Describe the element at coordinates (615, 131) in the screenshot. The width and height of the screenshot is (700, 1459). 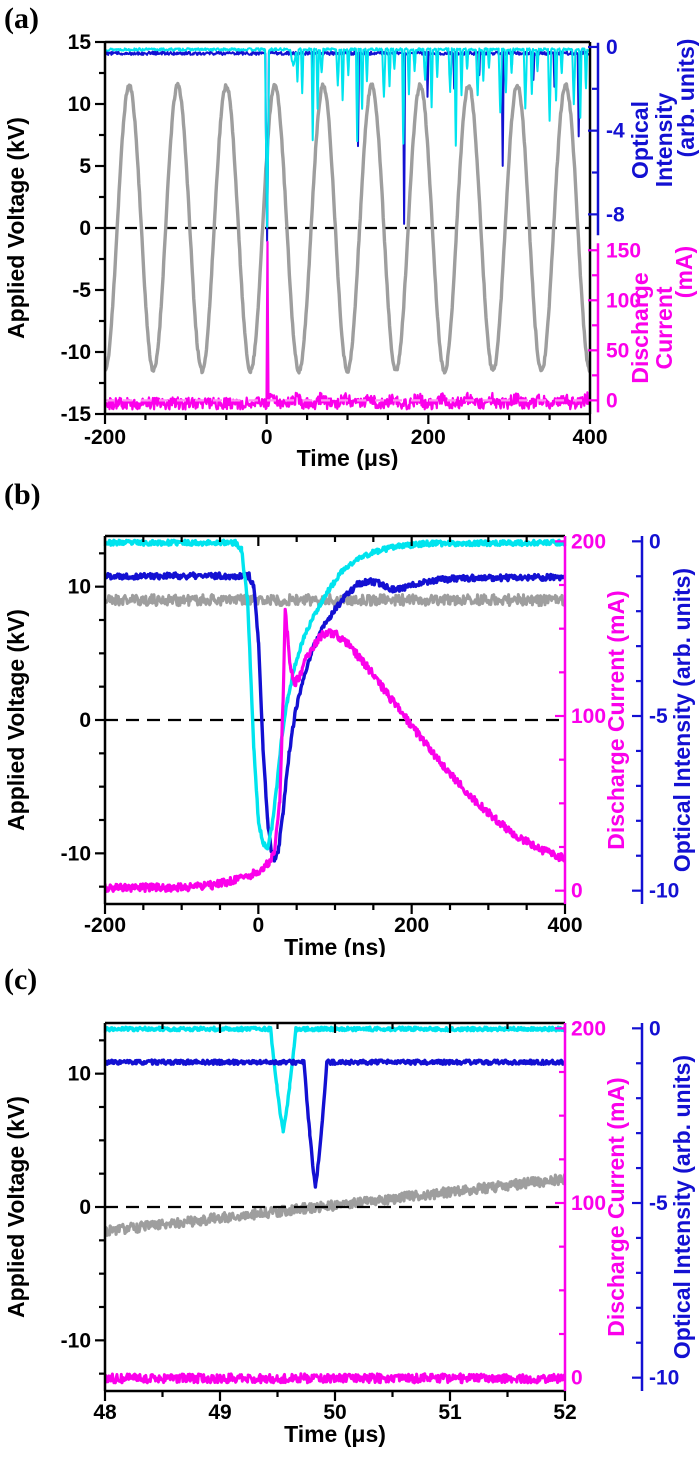
I see `optical-axis-tick-label: -4` at that location.